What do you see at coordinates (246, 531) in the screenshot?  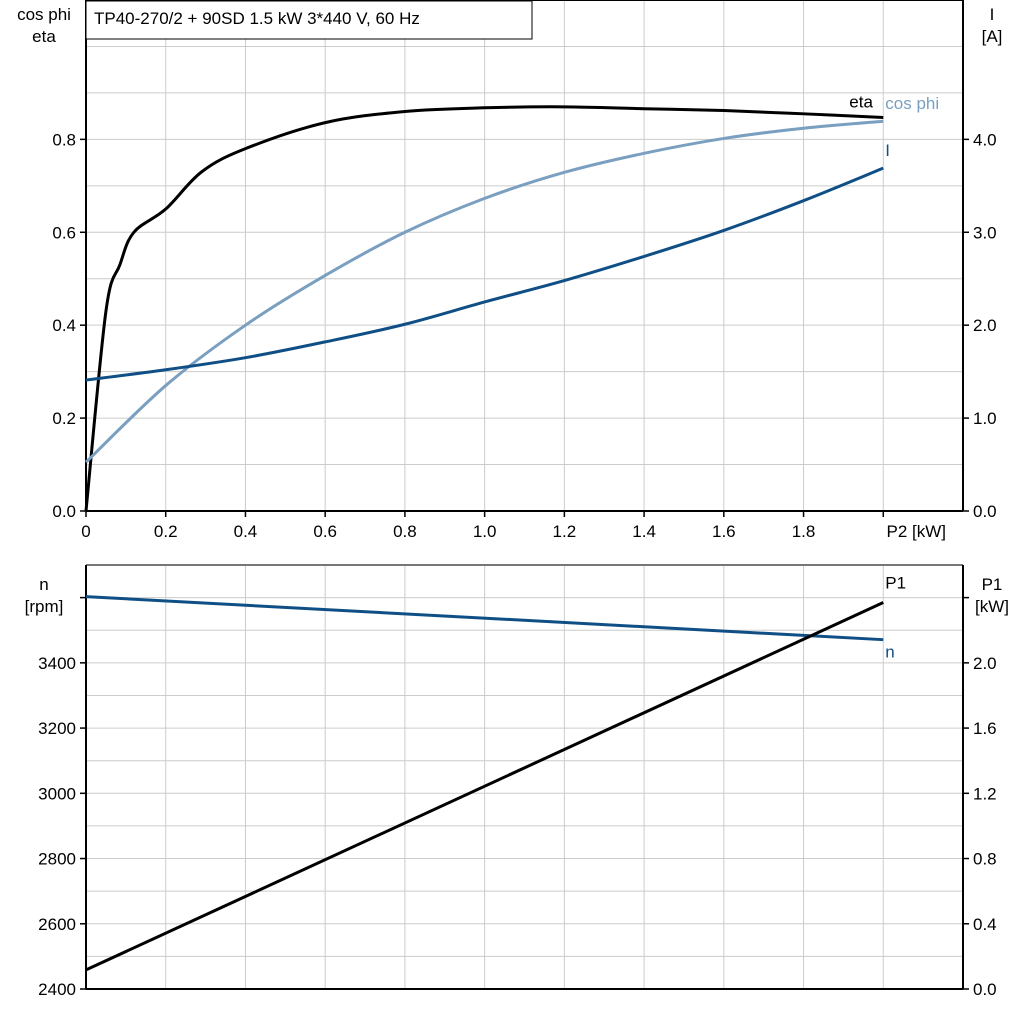 I see `x-tick-label: 0.4` at bounding box center [246, 531].